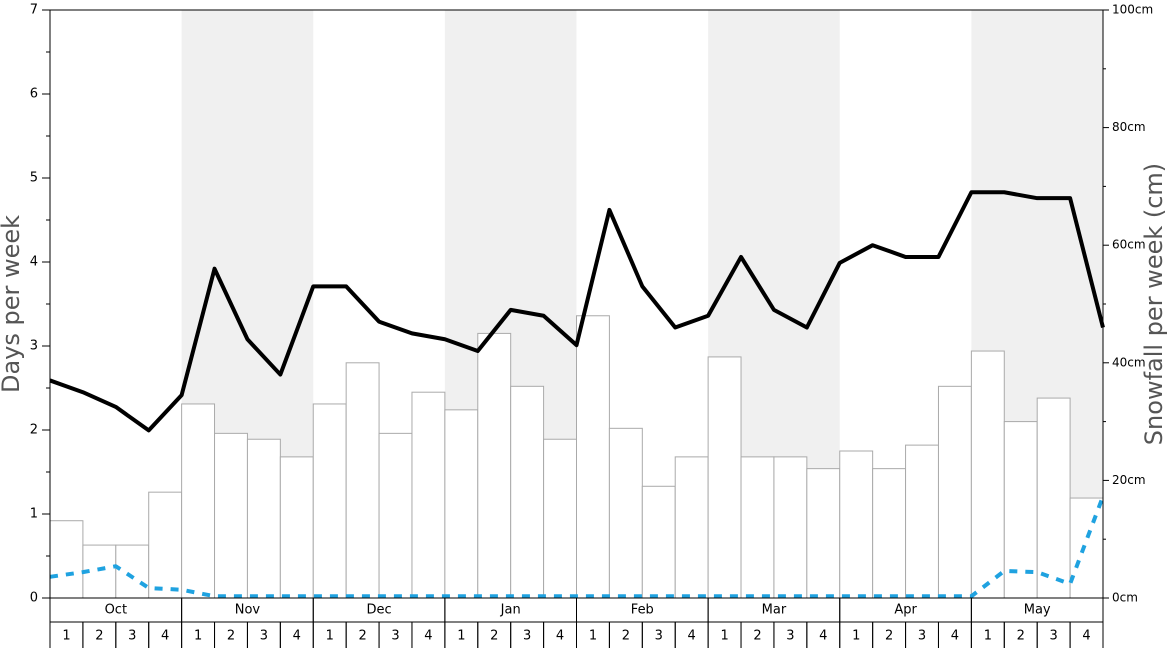  Describe the element at coordinates (34, 598) in the screenshot. I see `y-tick-label: 0` at that location.